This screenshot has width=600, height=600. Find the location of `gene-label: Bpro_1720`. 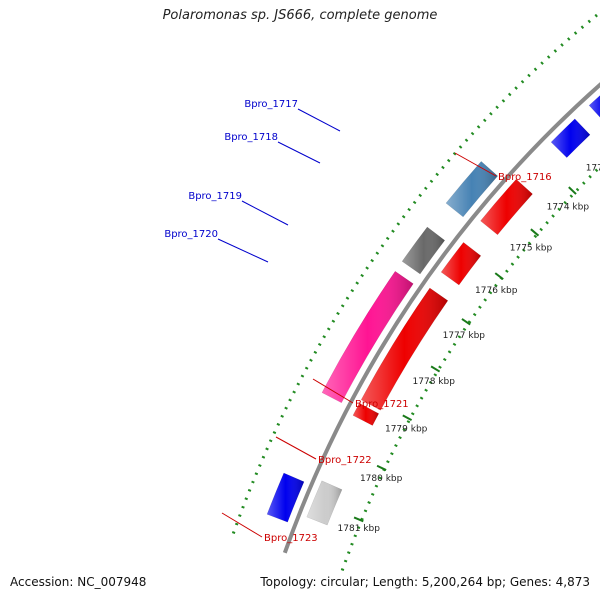

gene-label: Bpro_1720 is located at coordinates (191, 234).